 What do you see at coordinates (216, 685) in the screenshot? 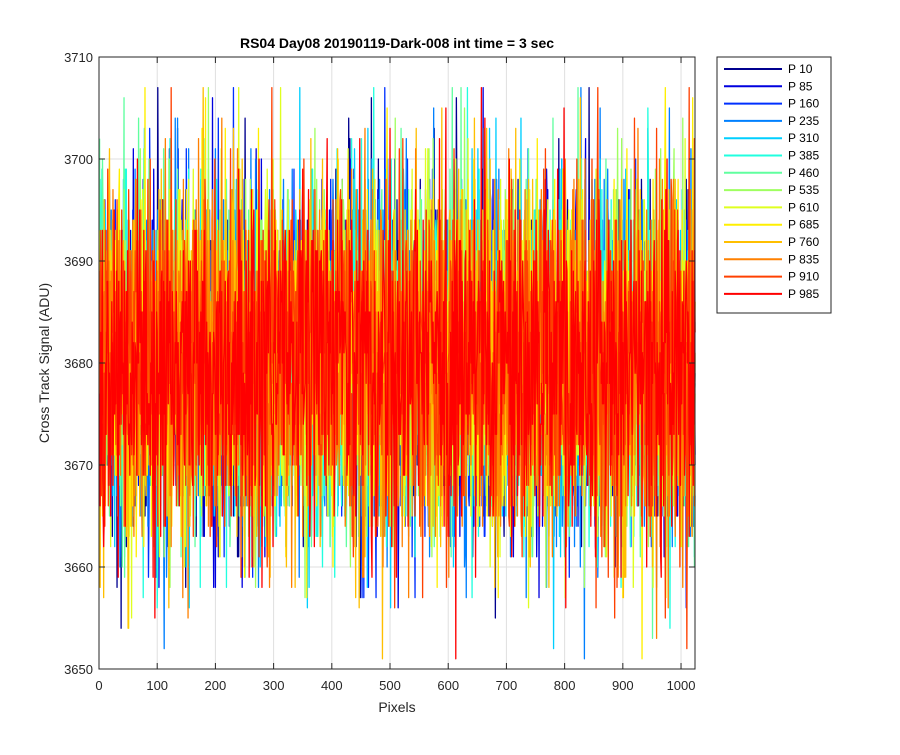
I see `x-tick-label: 200` at bounding box center [216, 685].